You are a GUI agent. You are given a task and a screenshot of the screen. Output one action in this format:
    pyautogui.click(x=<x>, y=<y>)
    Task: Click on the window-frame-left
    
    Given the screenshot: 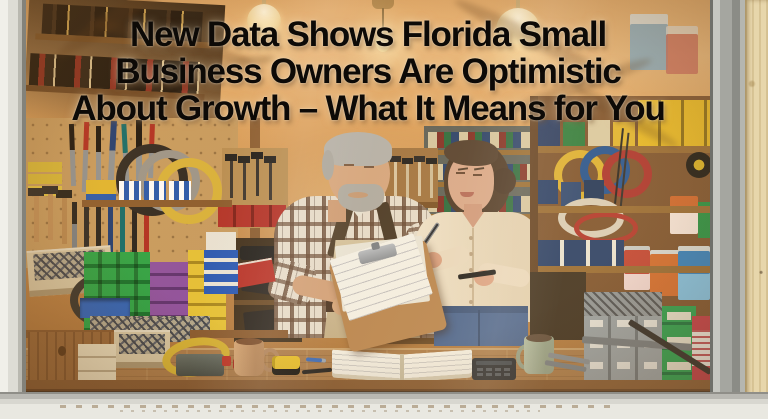 What is the action you would take?
    pyautogui.click(x=13, y=209)
    